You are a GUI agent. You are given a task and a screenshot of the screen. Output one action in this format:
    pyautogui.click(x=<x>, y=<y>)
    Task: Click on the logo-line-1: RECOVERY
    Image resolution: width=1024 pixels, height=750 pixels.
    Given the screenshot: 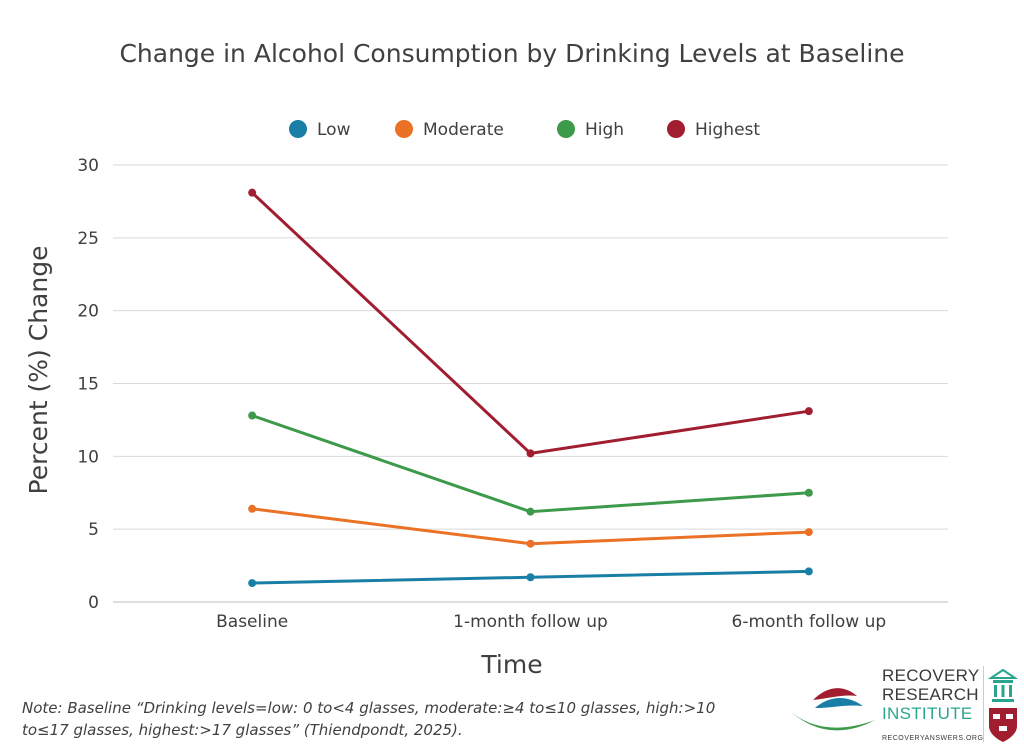 What is the action you would take?
    pyautogui.click(x=931, y=675)
    